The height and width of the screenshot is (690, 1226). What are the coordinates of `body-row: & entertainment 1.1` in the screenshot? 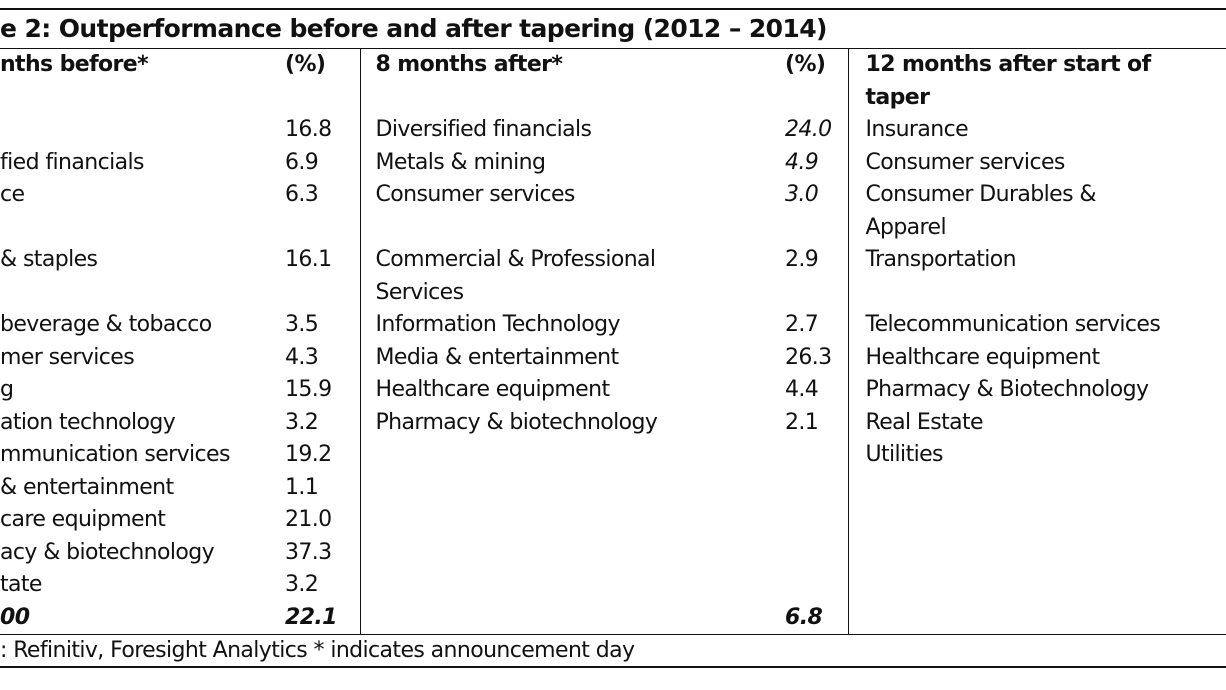 It's located at (613, 488).